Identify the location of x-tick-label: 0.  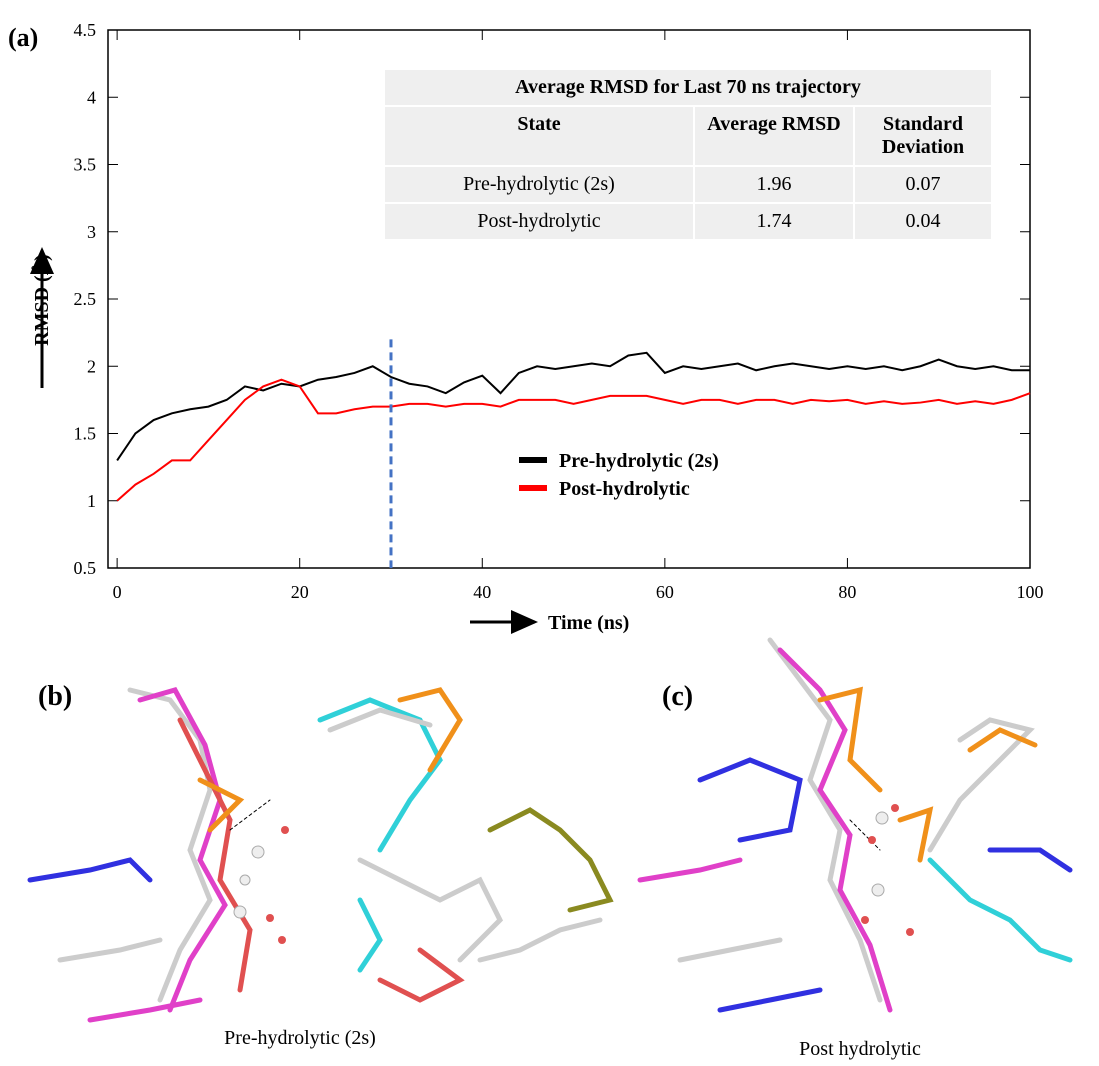
(117, 592).